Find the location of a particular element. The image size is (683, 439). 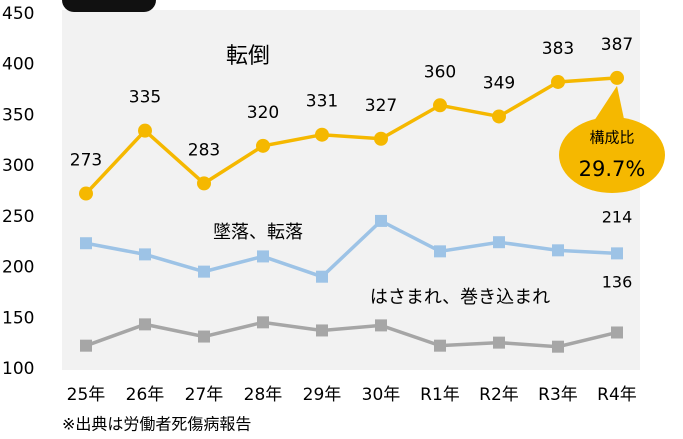

series-label: 転倒 is located at coordinates (248, 56).